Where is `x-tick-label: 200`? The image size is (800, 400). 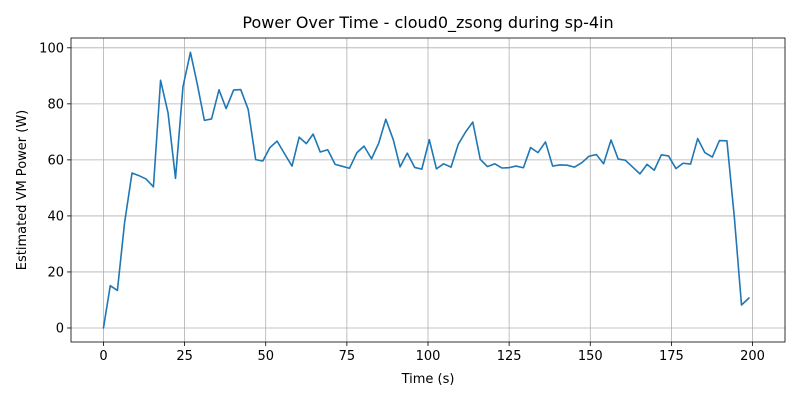 x-tick-label: 200 is located at coordinates (752, 356).